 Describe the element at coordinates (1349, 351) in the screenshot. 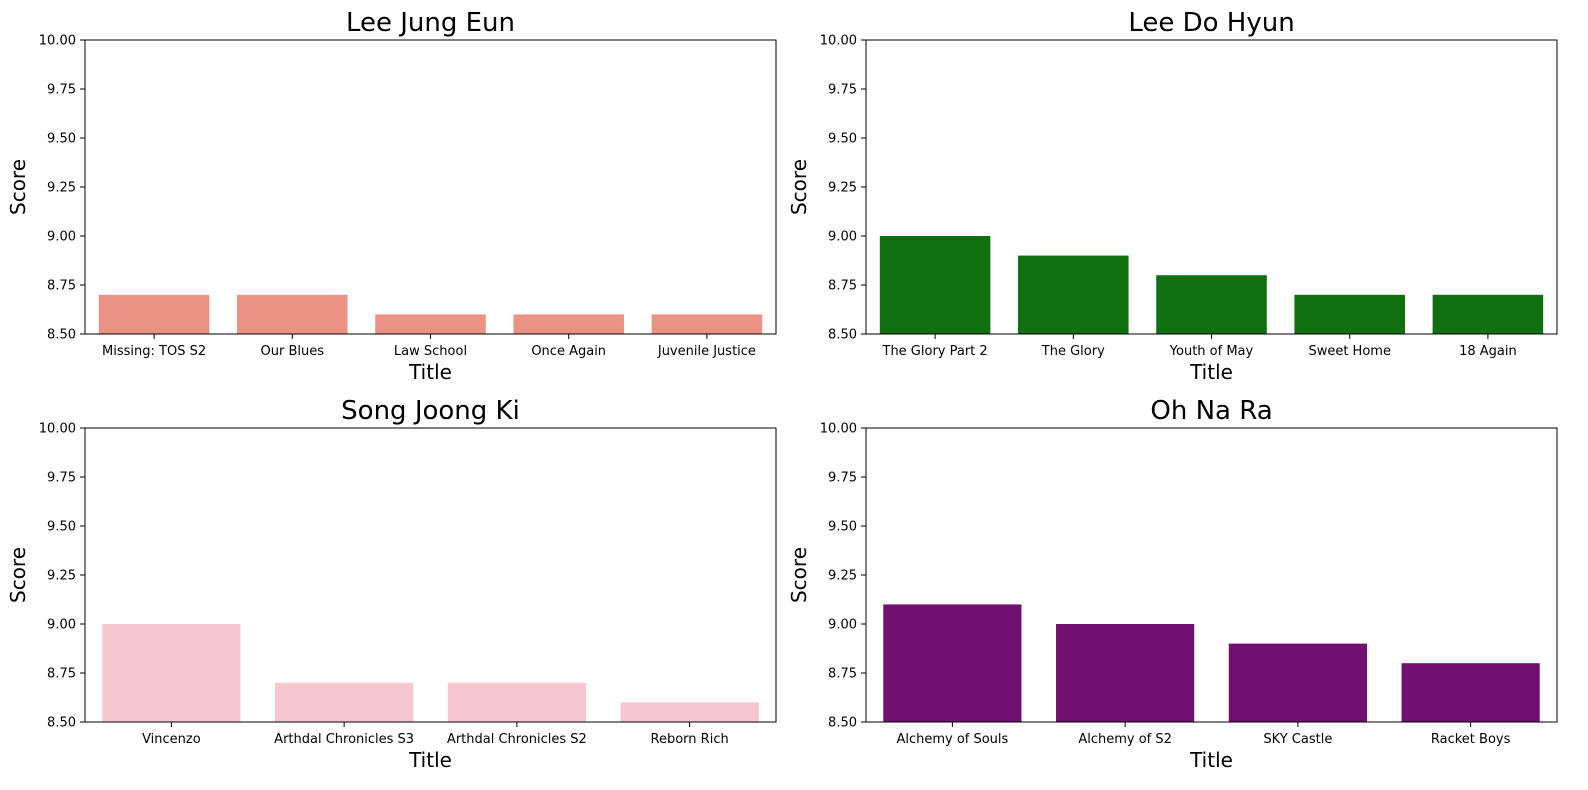

I see `x-tick-label-1-3: Sweet Home` at that location.